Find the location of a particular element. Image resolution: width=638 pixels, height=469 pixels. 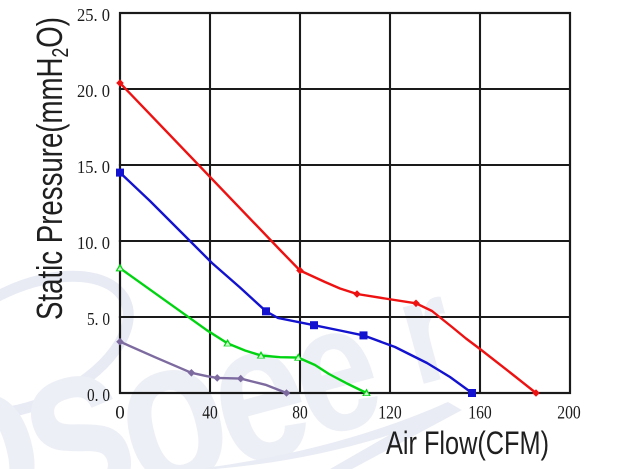

svg-text: 80 is located at coordinates (300, 413).